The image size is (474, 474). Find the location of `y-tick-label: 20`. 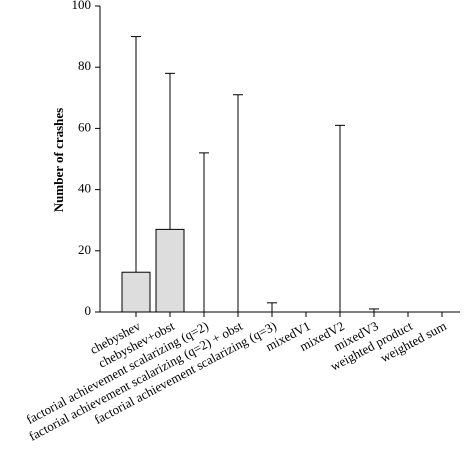

y-tick-label: 20 is located at coordinates (84, 249).